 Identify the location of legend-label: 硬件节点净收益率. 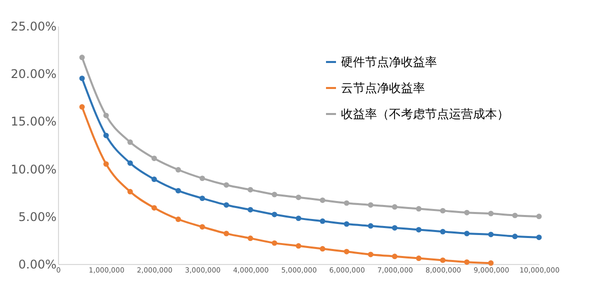
(389, 62).